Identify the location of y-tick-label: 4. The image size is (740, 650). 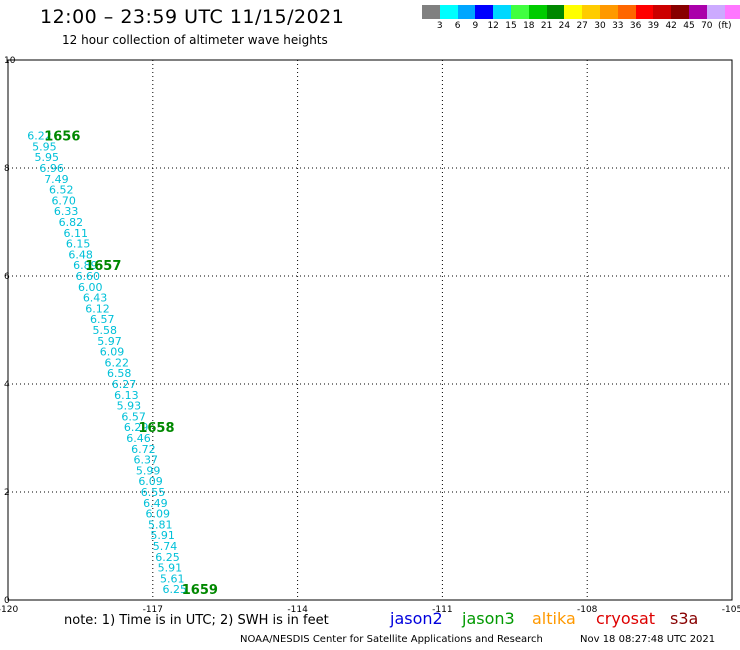
(7, 385).